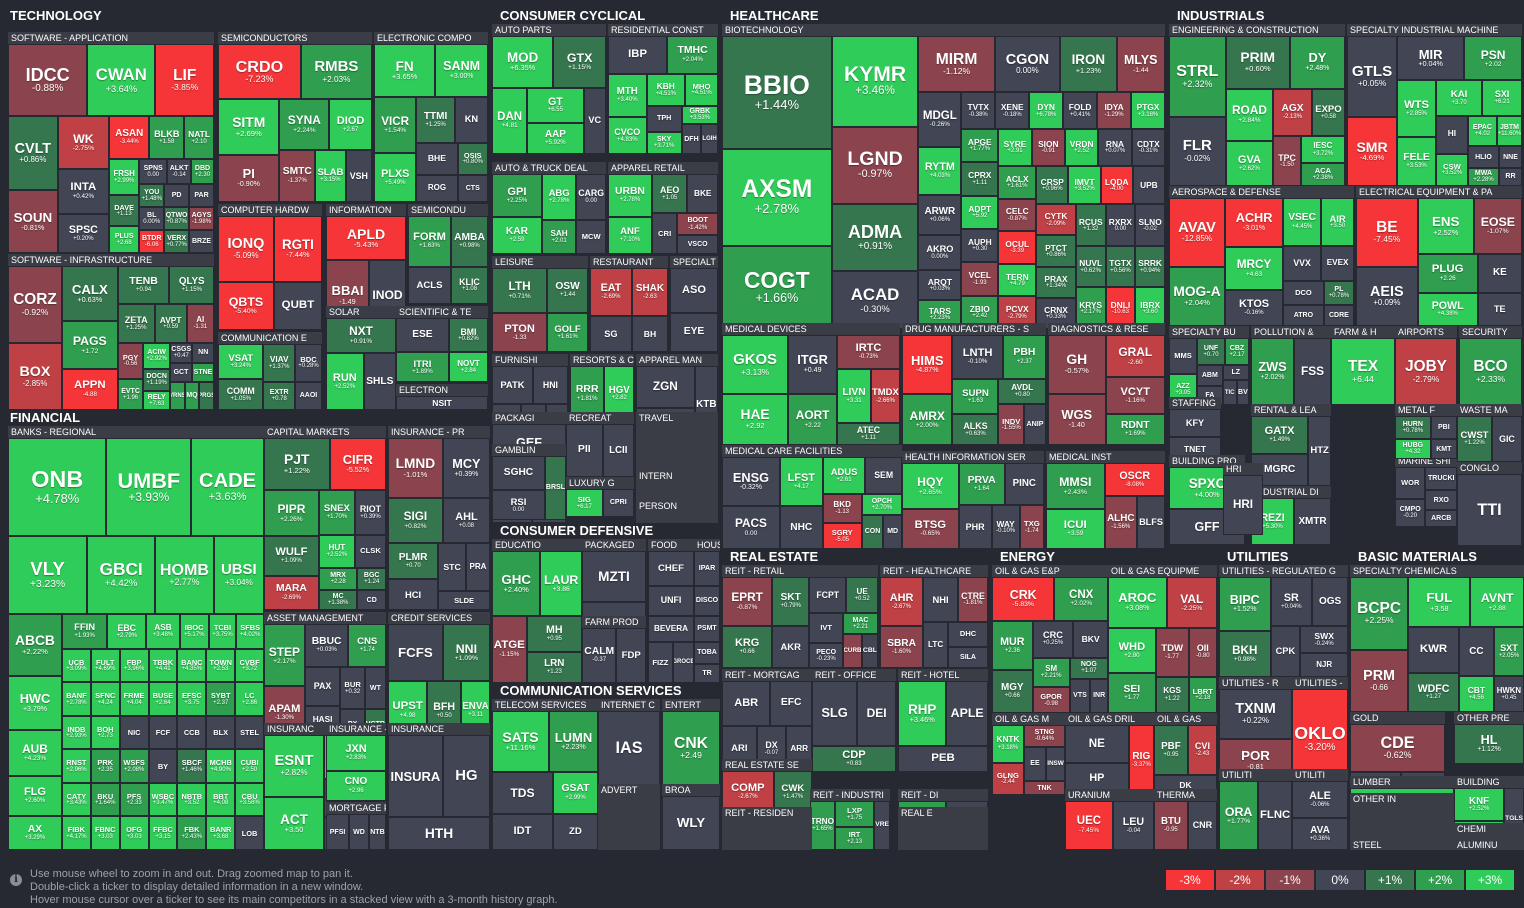 Image resolution: width=1524 pixels, height=908 pixels. What do you see at coordinates (227, 487) in the screenshot?
I see `ticker-tile-cade: CADE +3.63%` at bounding box center [227, 487].